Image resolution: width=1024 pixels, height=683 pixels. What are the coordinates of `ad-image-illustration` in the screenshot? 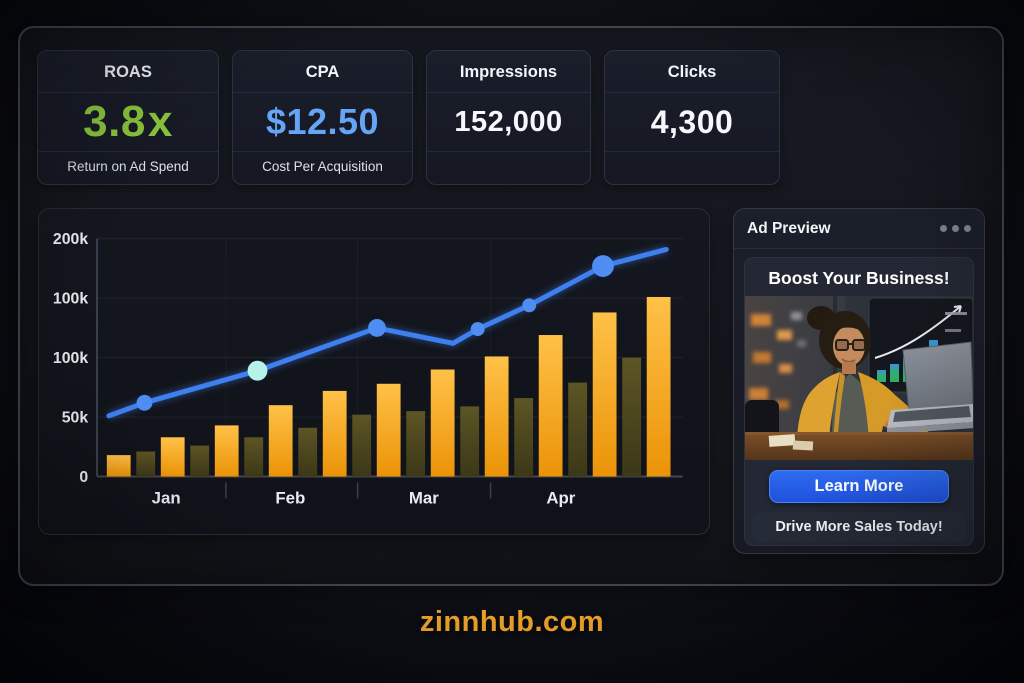 It's located at (859, 378).